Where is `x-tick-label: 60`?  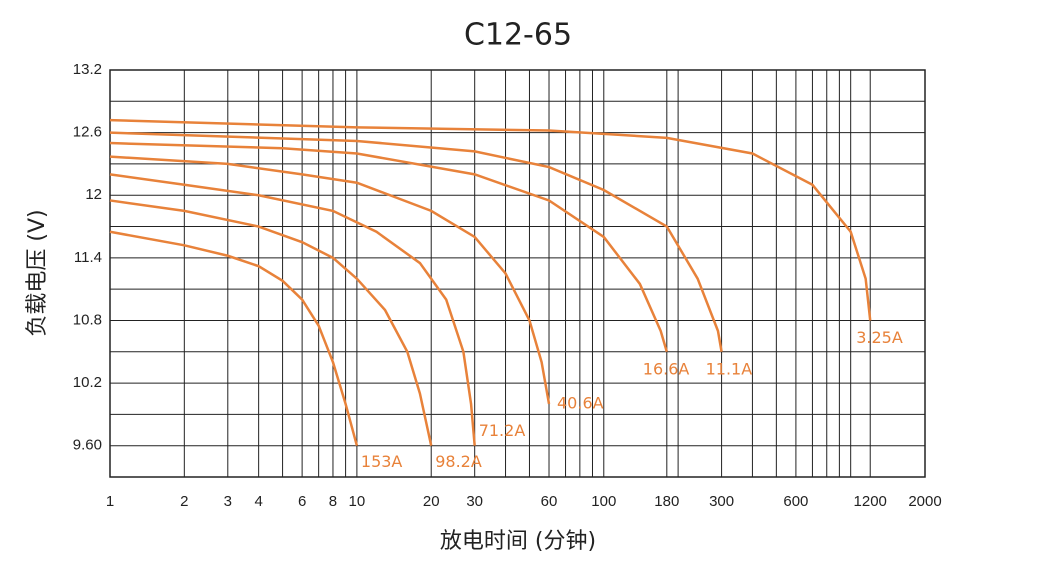 x-tick-label: 60 is located at coordinates (549, 501).